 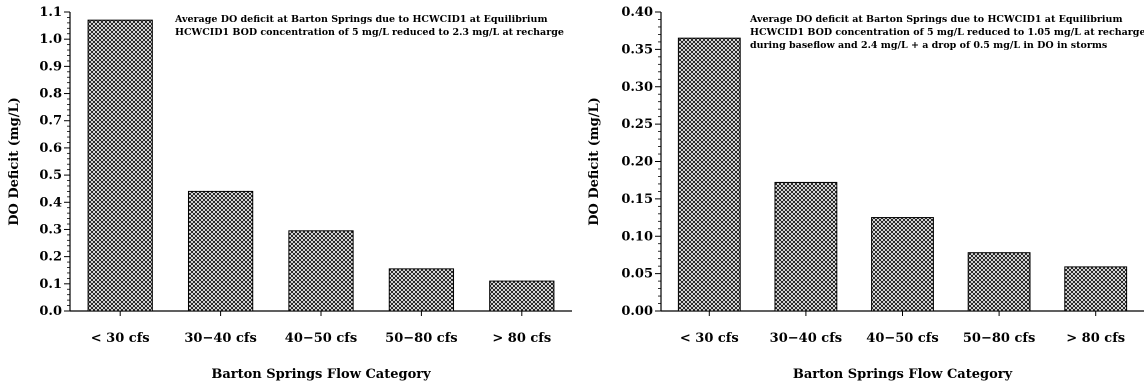 What do you see at coordinates (637, 274) in the screenshot?
I see `y-tick-label: 0.05` at bounding box center [637, 274].